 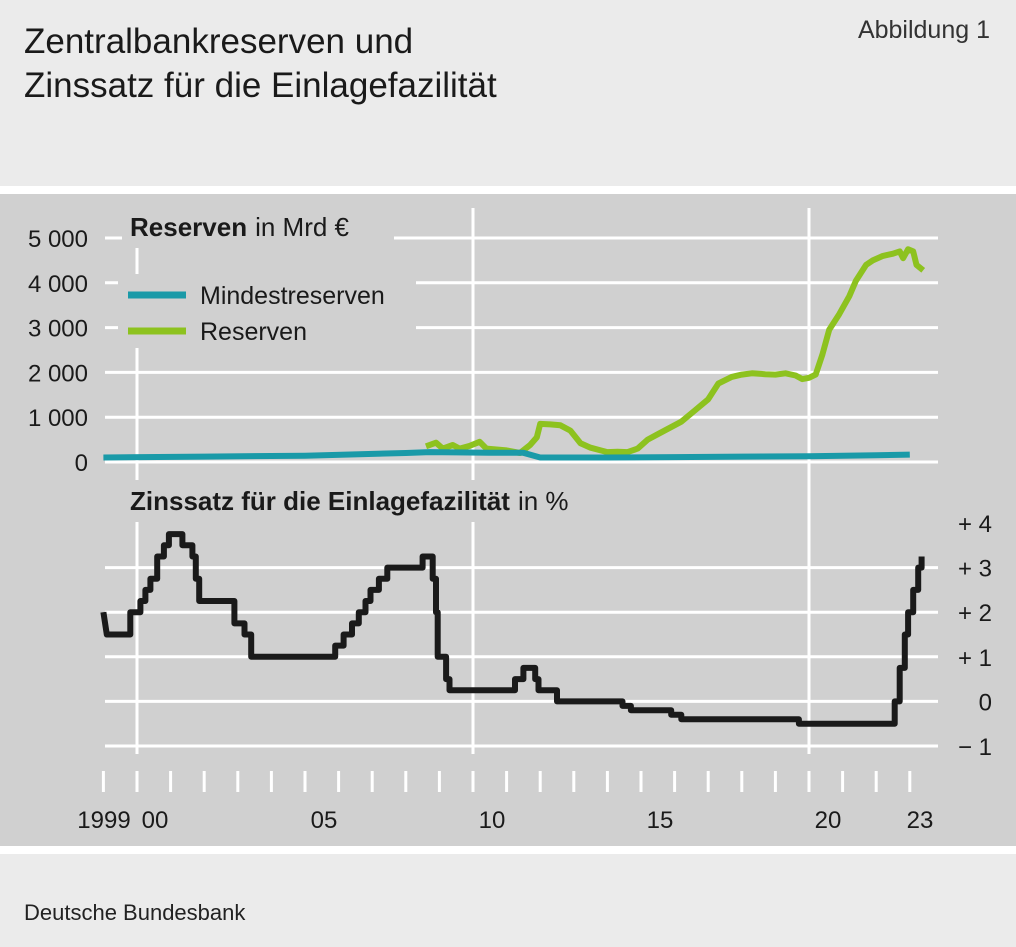 What do you see at coordinates (58, 418) in the screenshot?
I see `reserven-y-tick-label: 1 000` at bounding box center [58, 418].